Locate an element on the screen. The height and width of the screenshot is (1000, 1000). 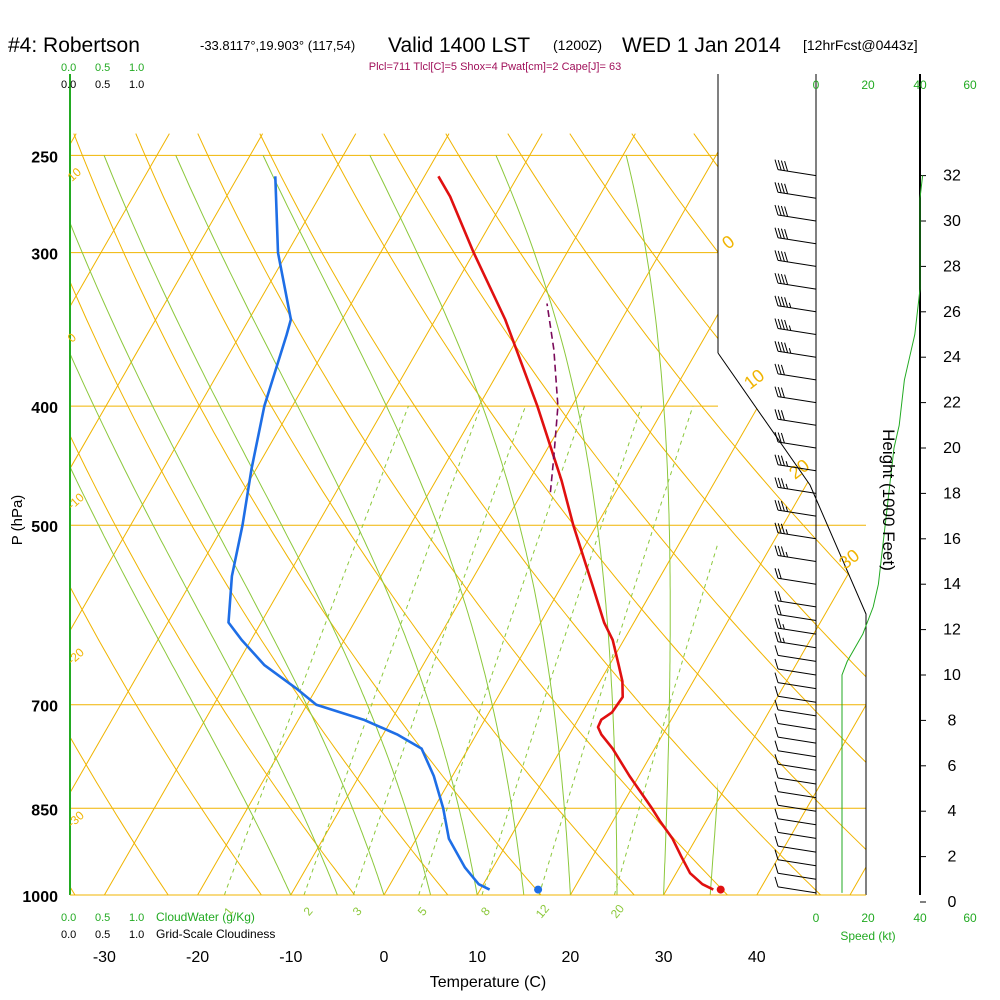
speed-bottom-20: 20 is located at coordinates (868, 918).